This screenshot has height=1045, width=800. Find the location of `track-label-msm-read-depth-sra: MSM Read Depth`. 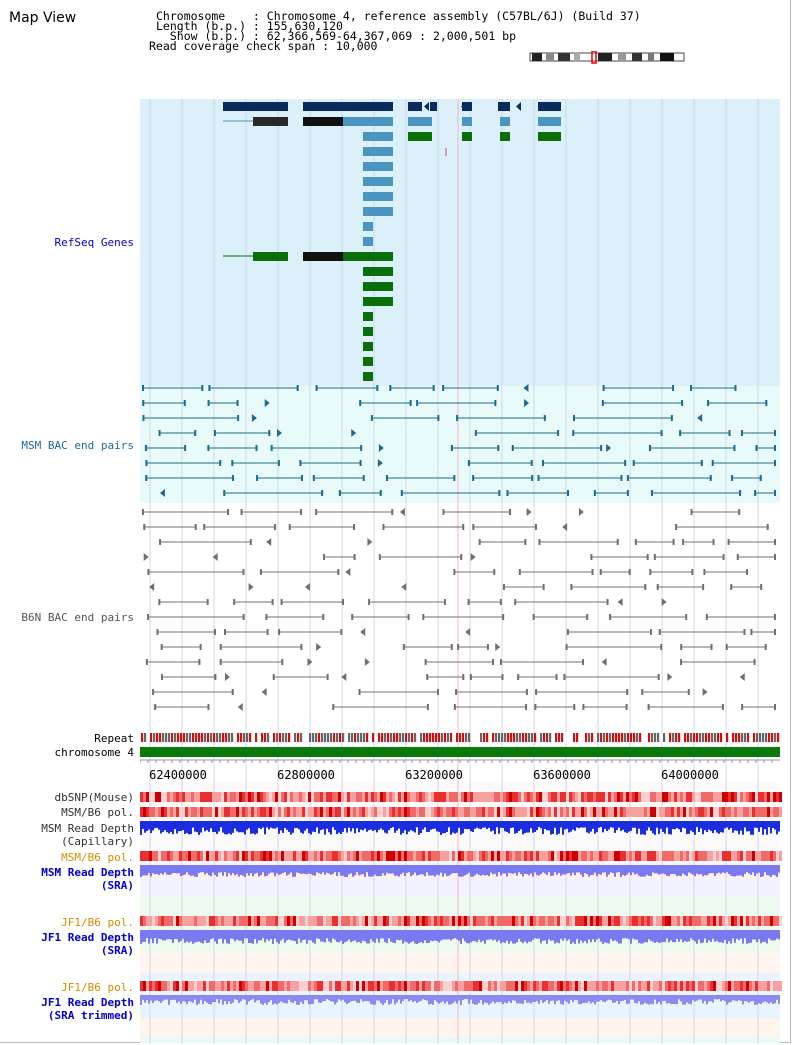

track-label-msm-read-depth-sra: MSM Read Depth is located at coordinates (87, 872).